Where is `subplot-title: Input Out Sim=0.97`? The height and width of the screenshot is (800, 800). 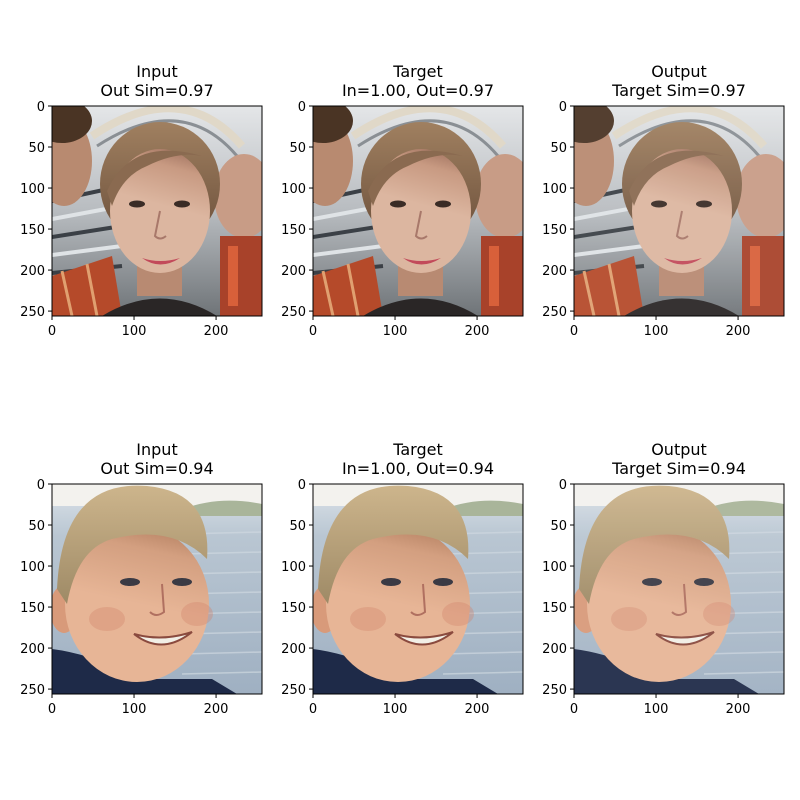
subplot-title: Input Out Sim=0.97 is located at coordinates (156, 81).